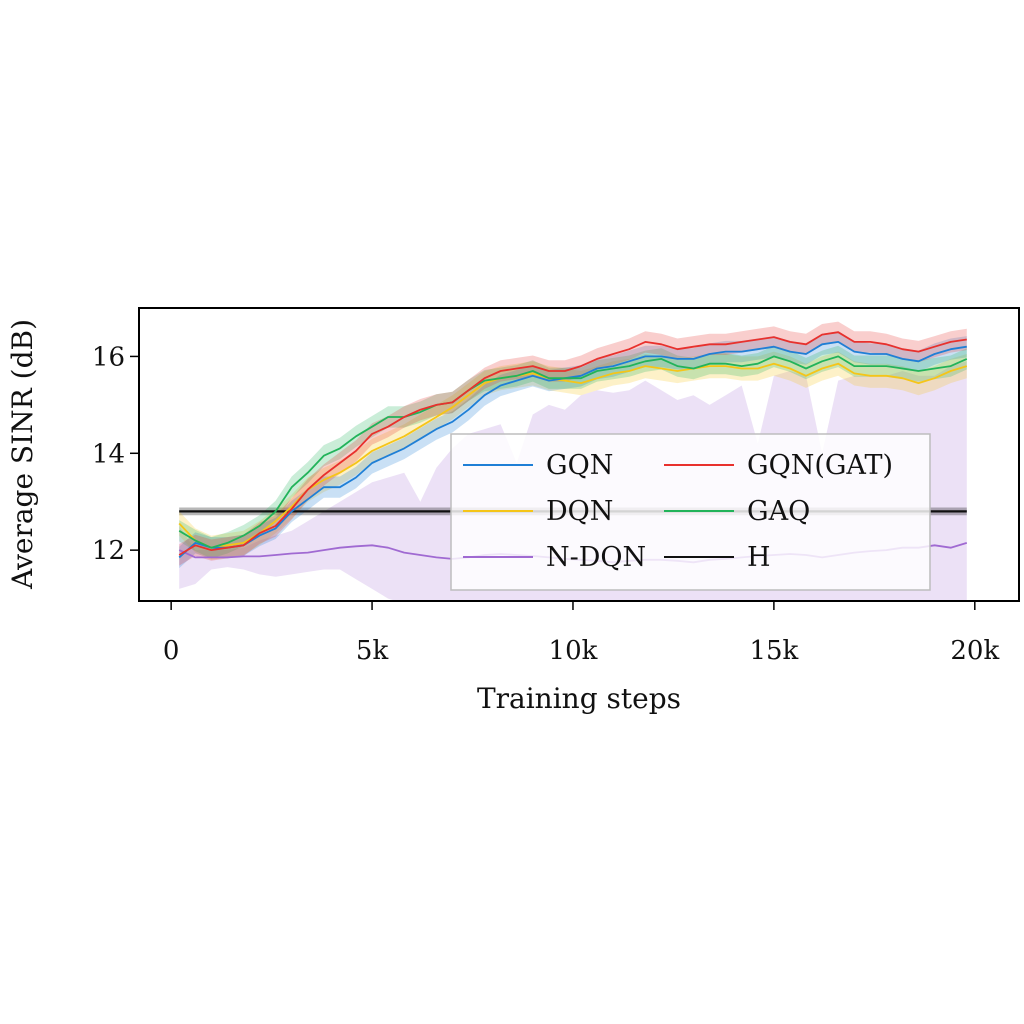  I want to click on legend: GQN GQN(GAT) DQN GAQ N-DQN H, so click(690, 512).